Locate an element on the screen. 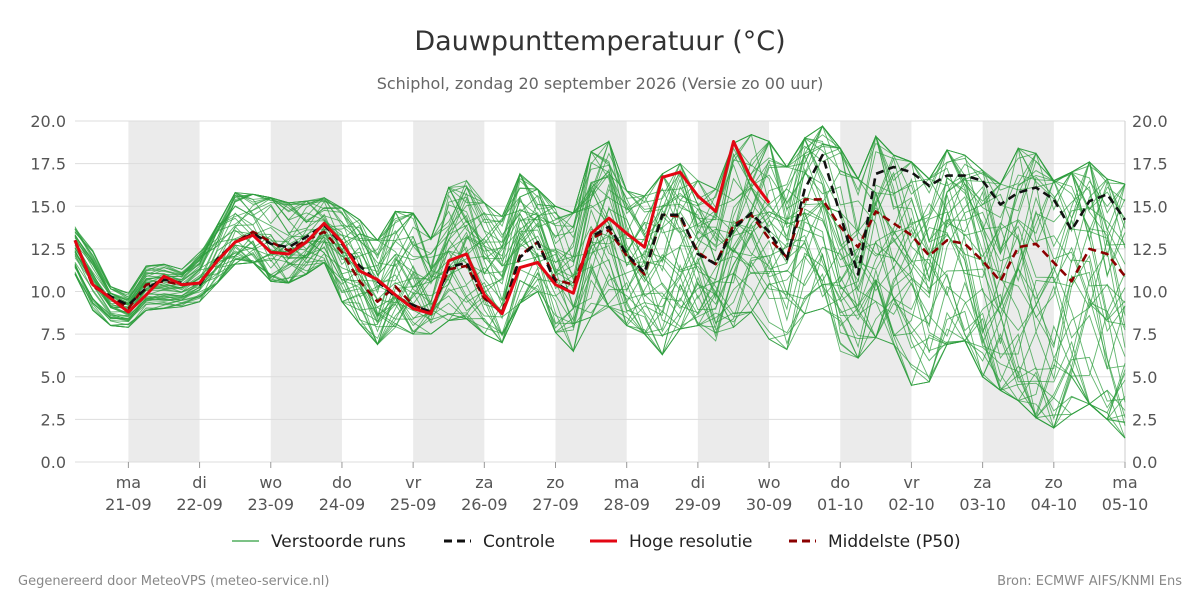 This screenshot has width=1200, height=600. x-tick-date-5: 26-09 is located at coordinates (484, 504).